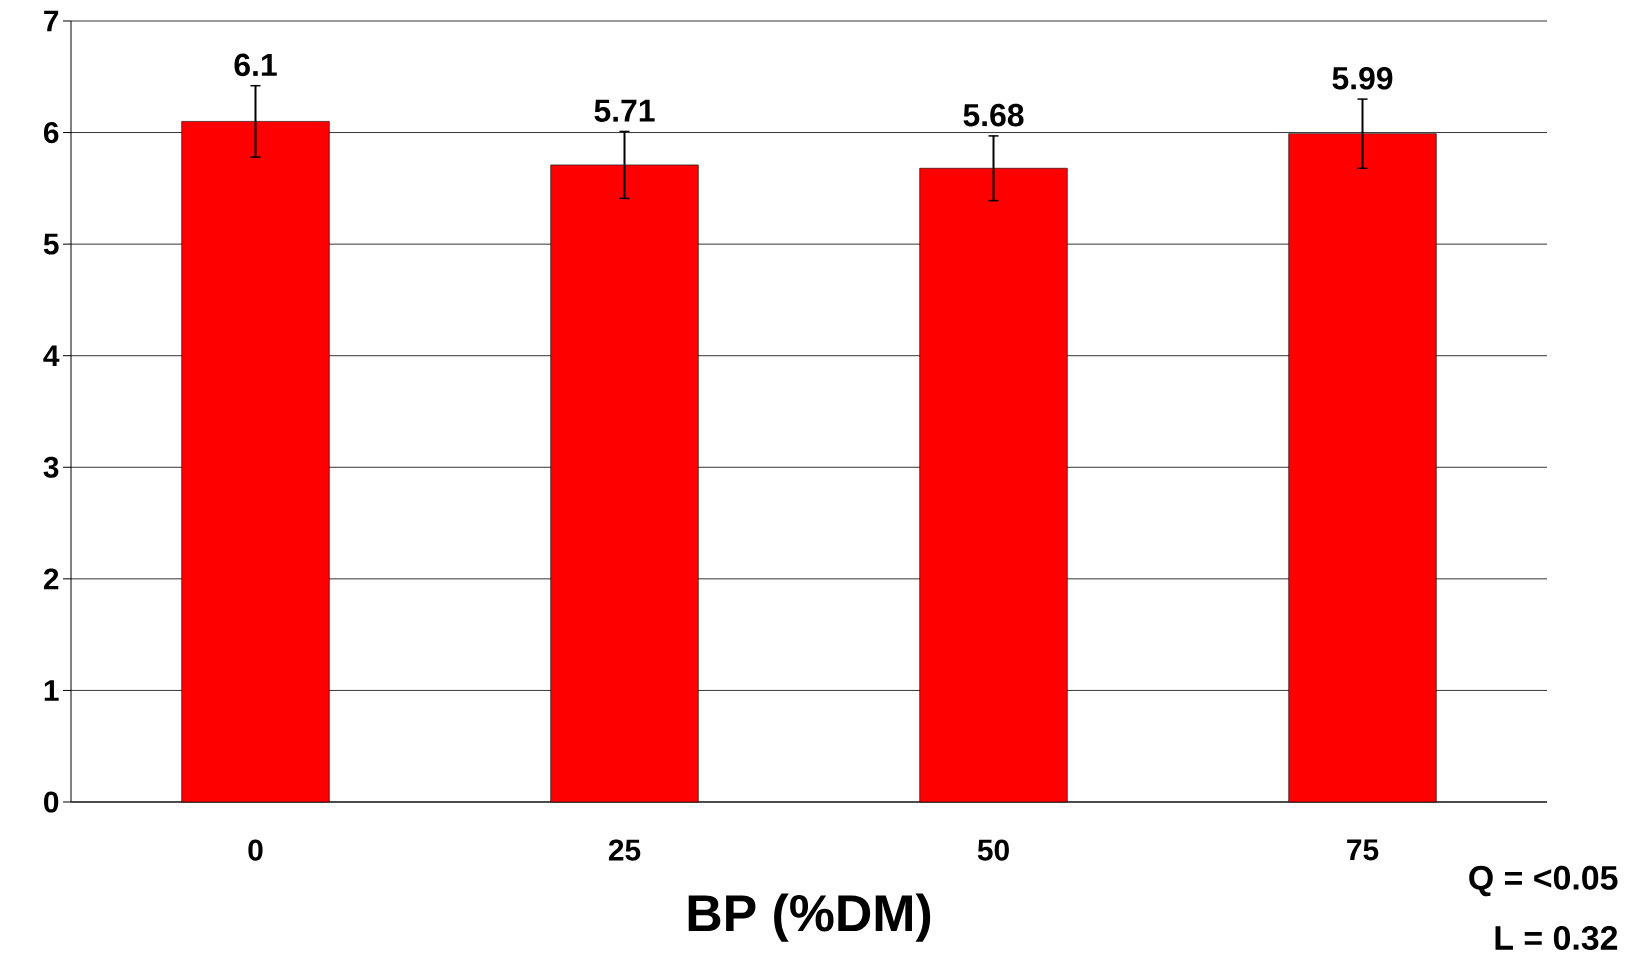  I want to click on x-tick-label: 25, so click(624, 850).